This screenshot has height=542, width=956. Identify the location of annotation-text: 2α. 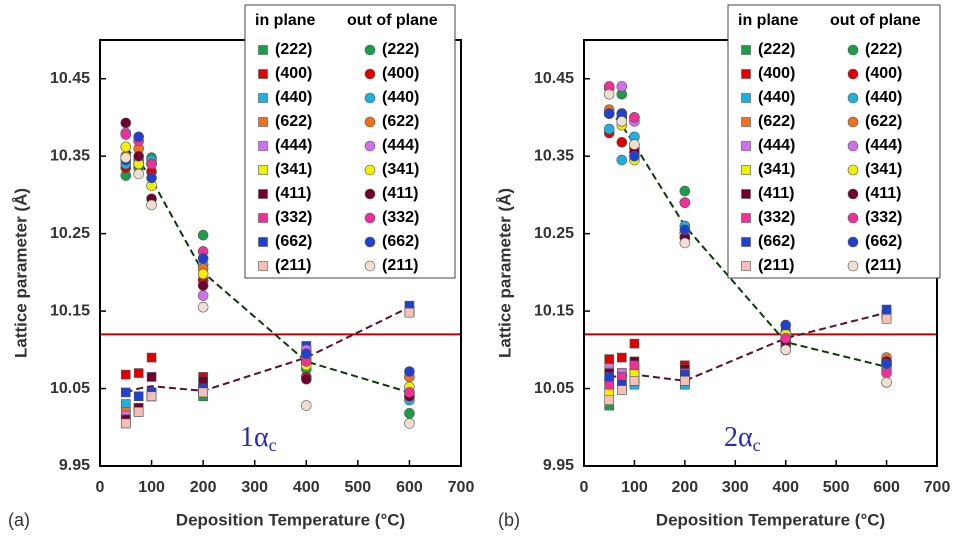
(738, 437).